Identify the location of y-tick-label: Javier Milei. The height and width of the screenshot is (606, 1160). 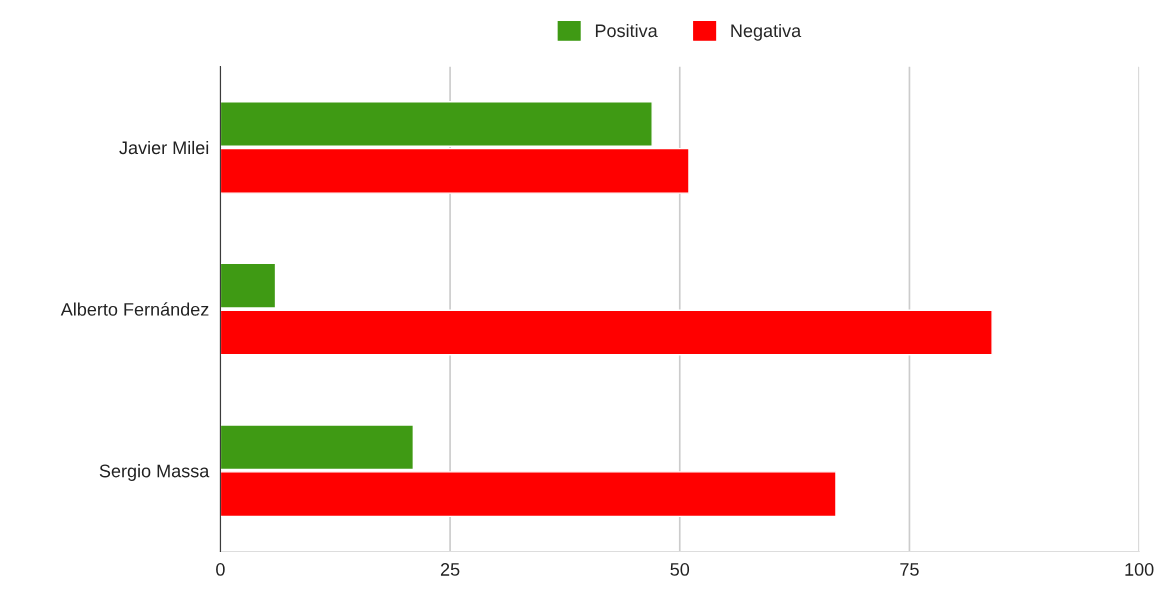
(164, 147).